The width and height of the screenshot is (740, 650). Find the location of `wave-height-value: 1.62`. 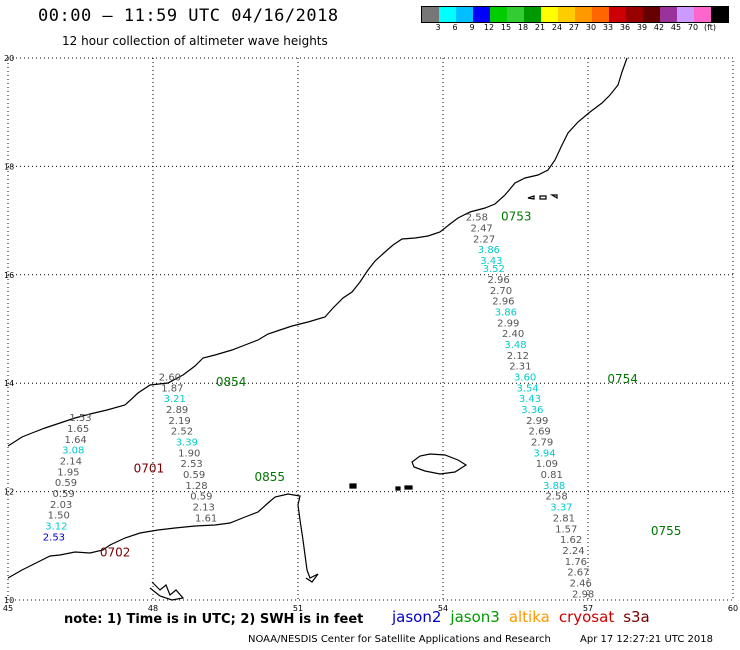

wave-height-value: 1.62 is located at coordinates (571, 540).